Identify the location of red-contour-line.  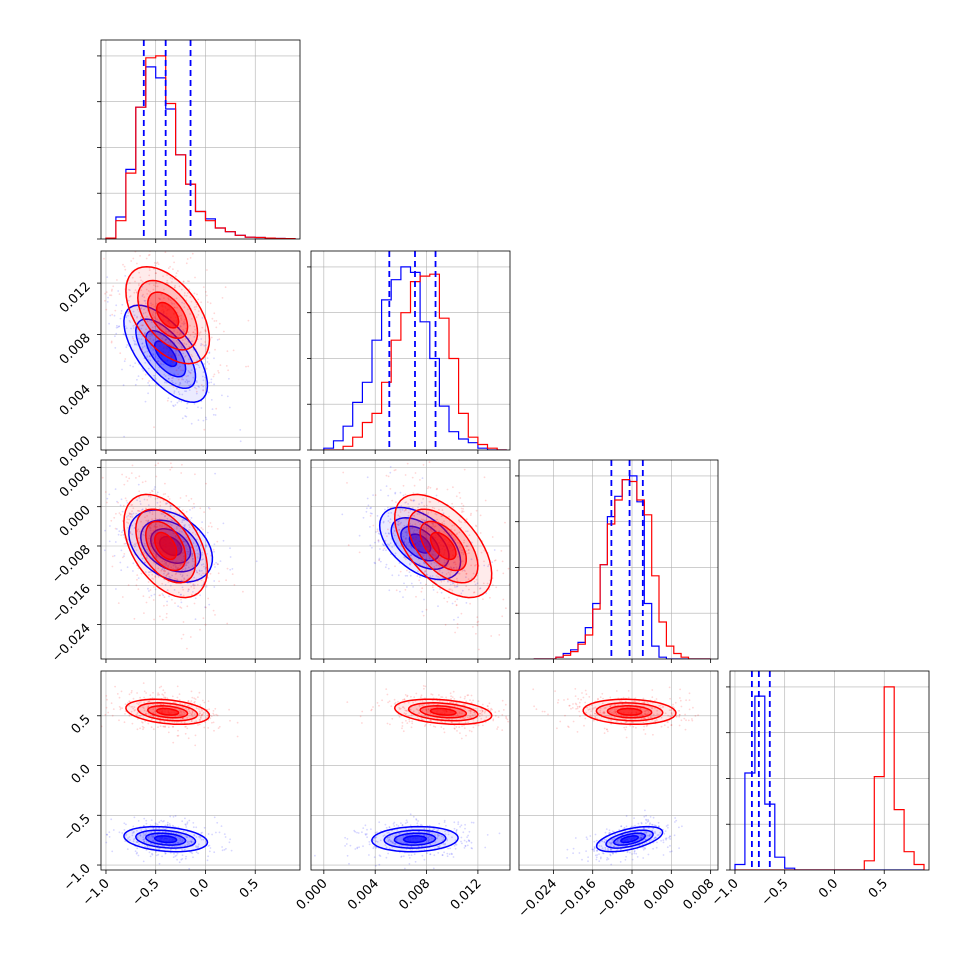
(443, 712).